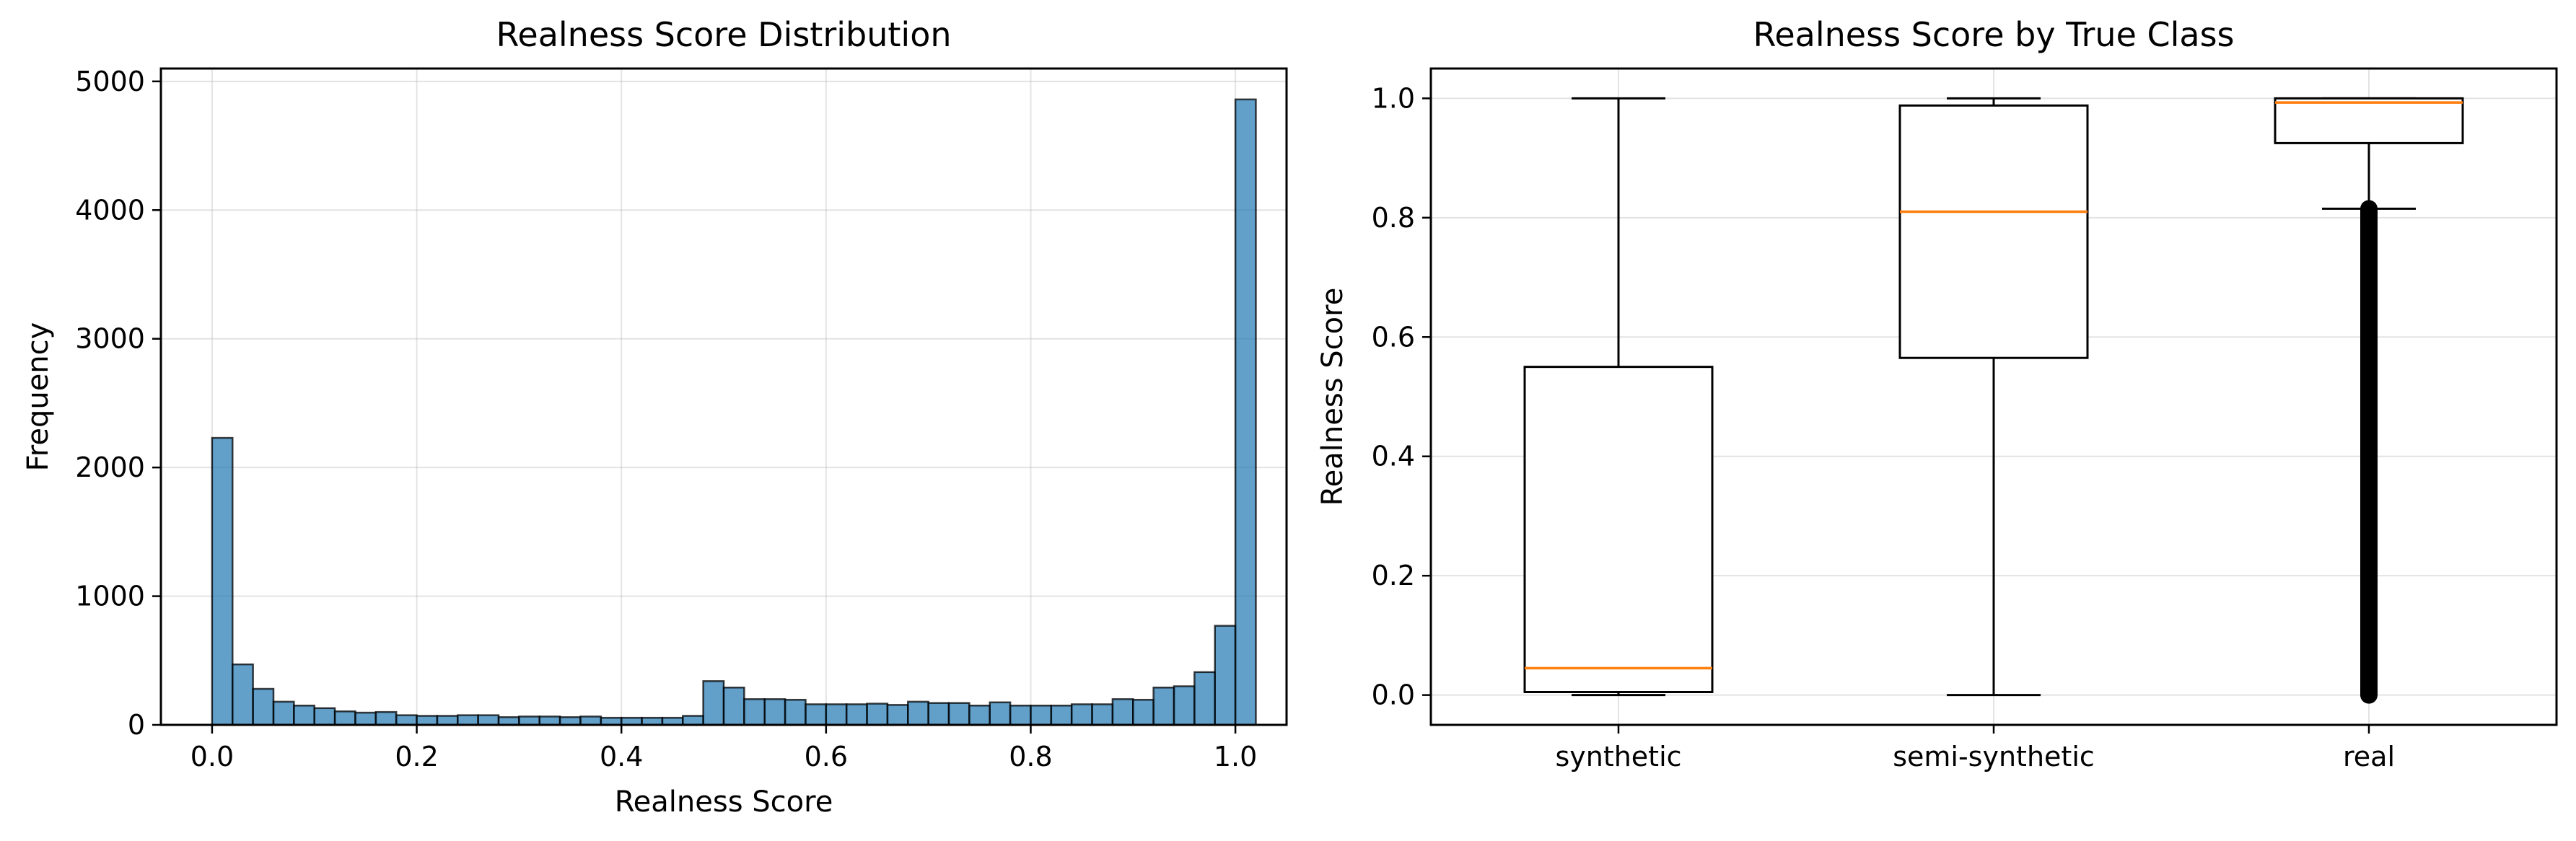  I want to click on boxplot-x-ticks: synthetic semi-synthetic real, so click(1975, 748).